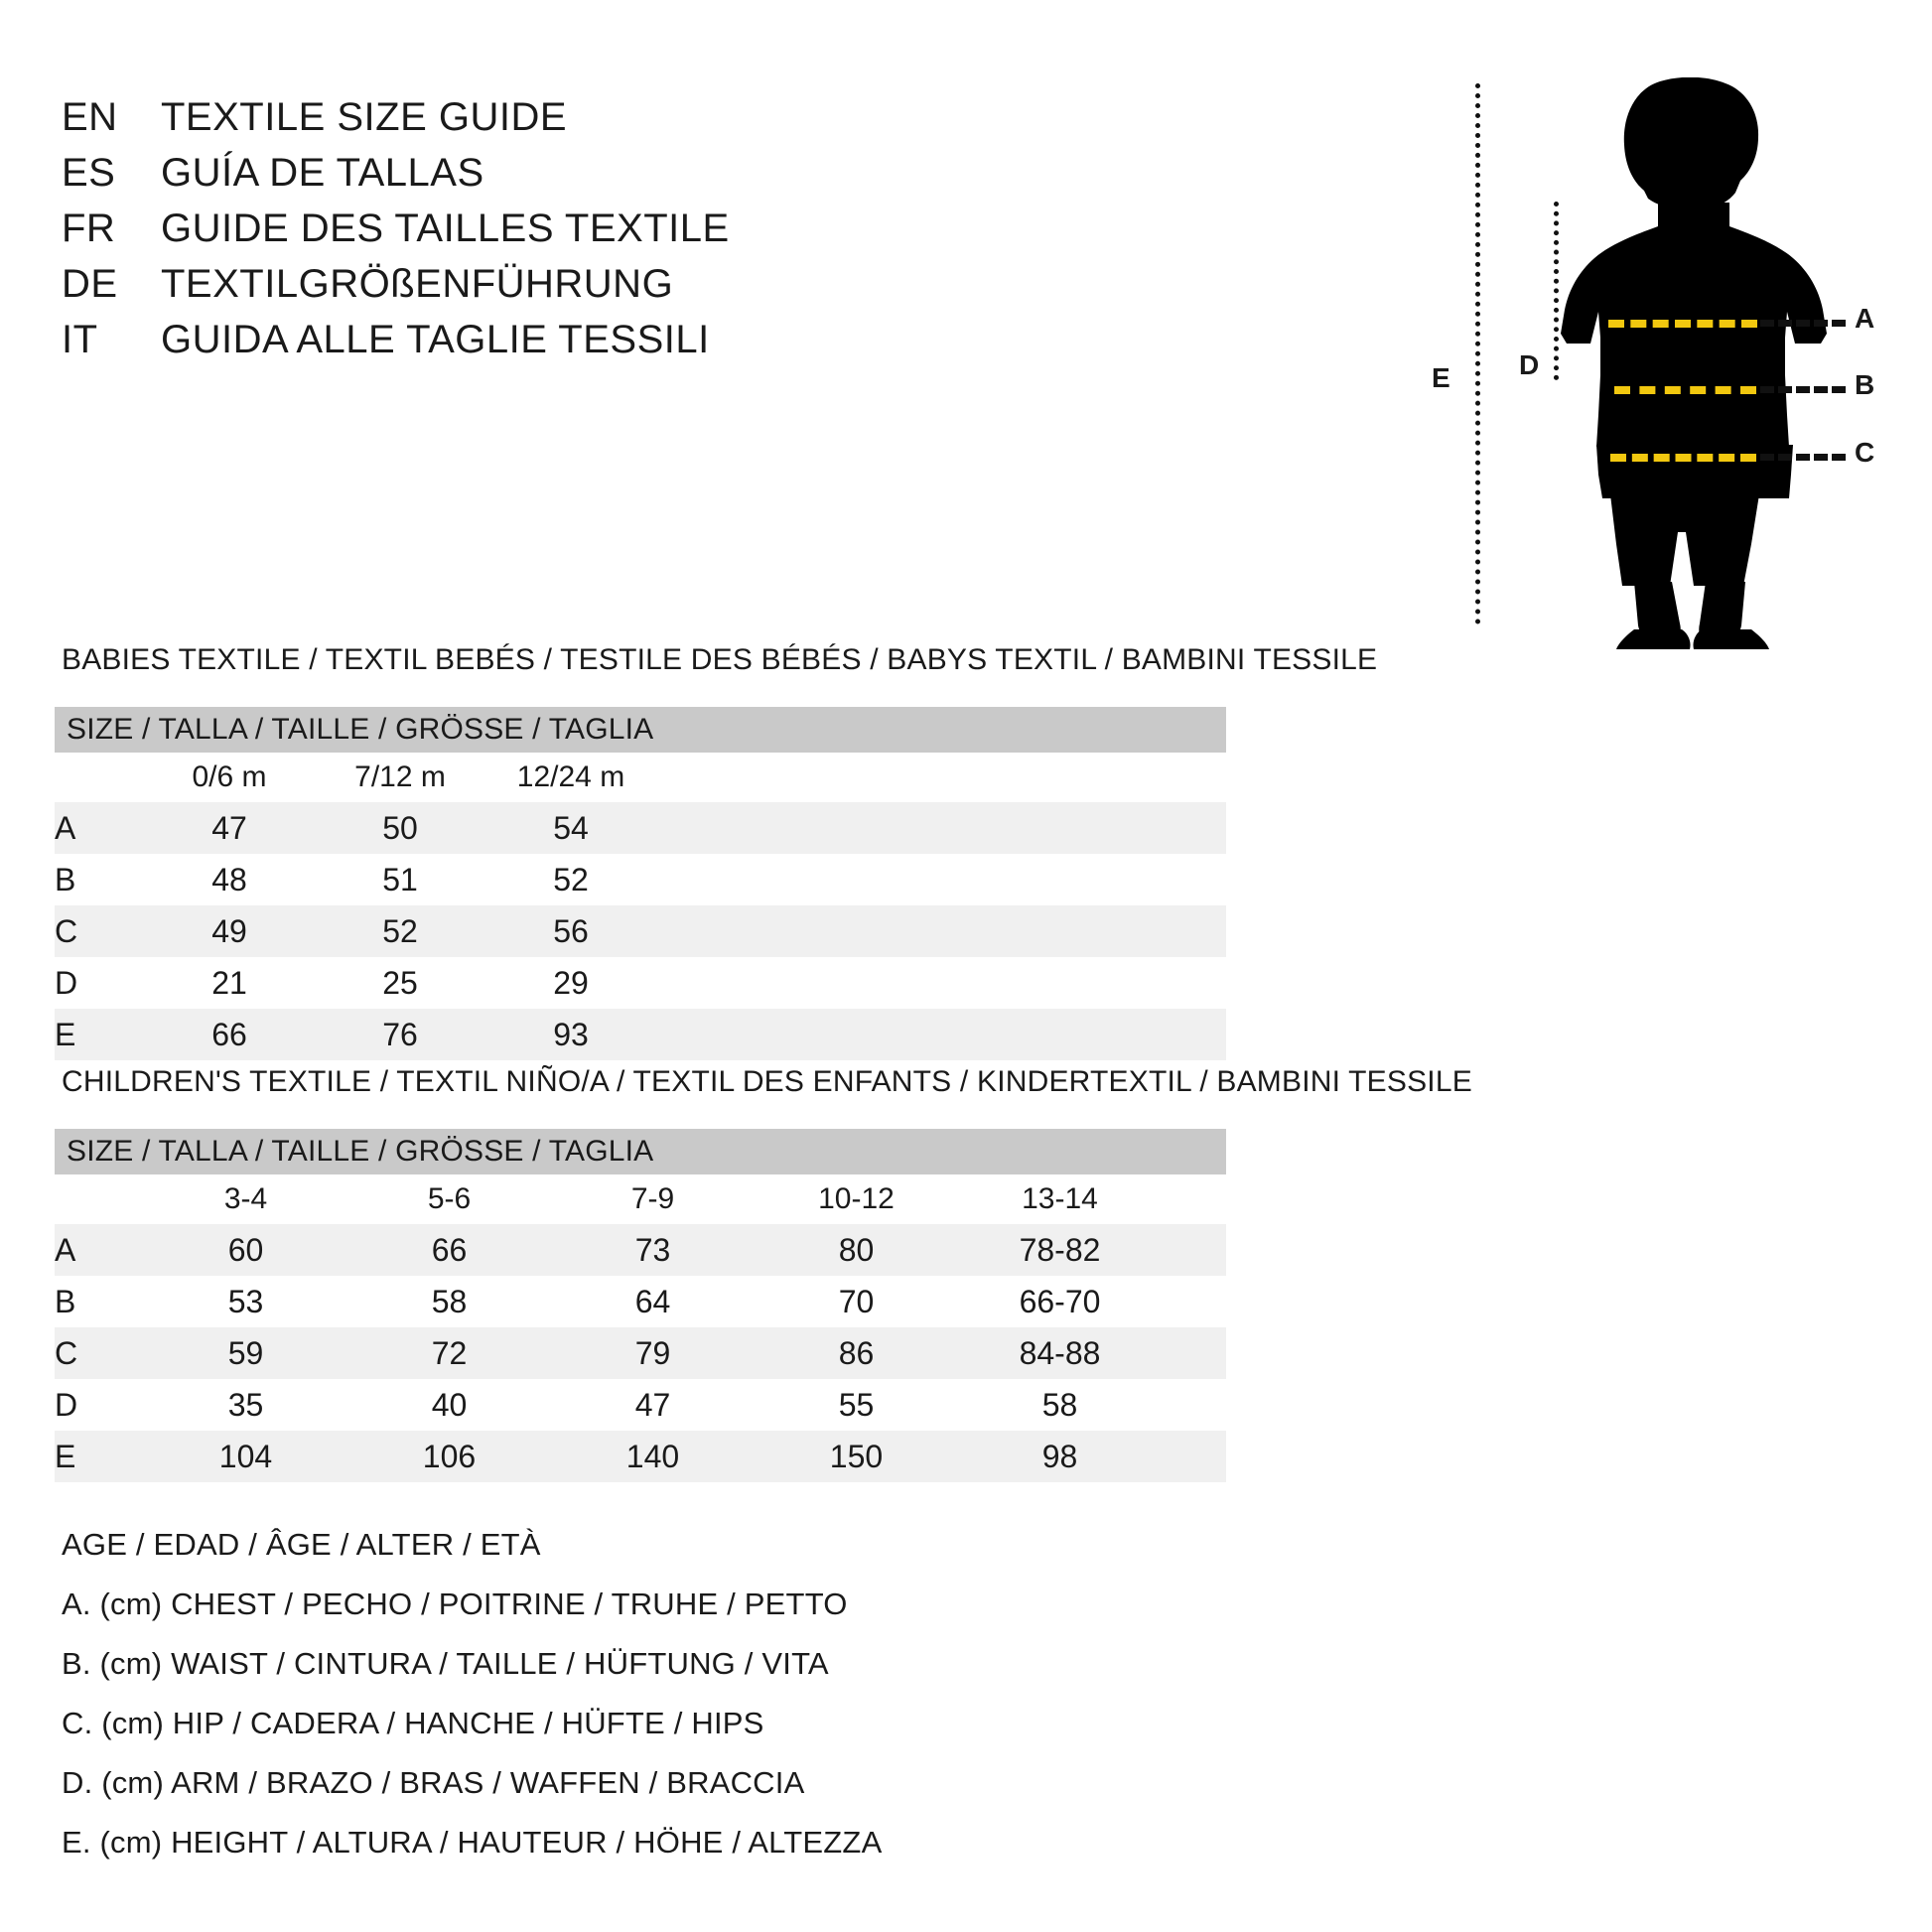 The height and width of the screenshot is (1932, 1932). Describe the element at coordinates (857, 1353) in the screenshot. I see `children-cell-c-3: 86` at that location.